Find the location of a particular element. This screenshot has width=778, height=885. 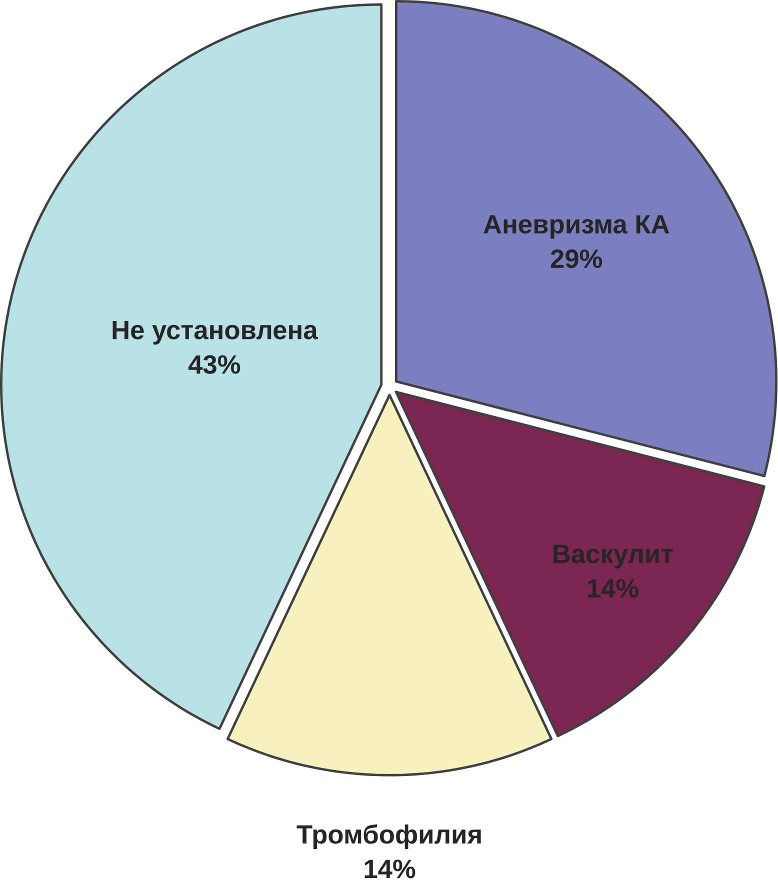

slice-label: Не установлена is located at coordinates (215, 332).